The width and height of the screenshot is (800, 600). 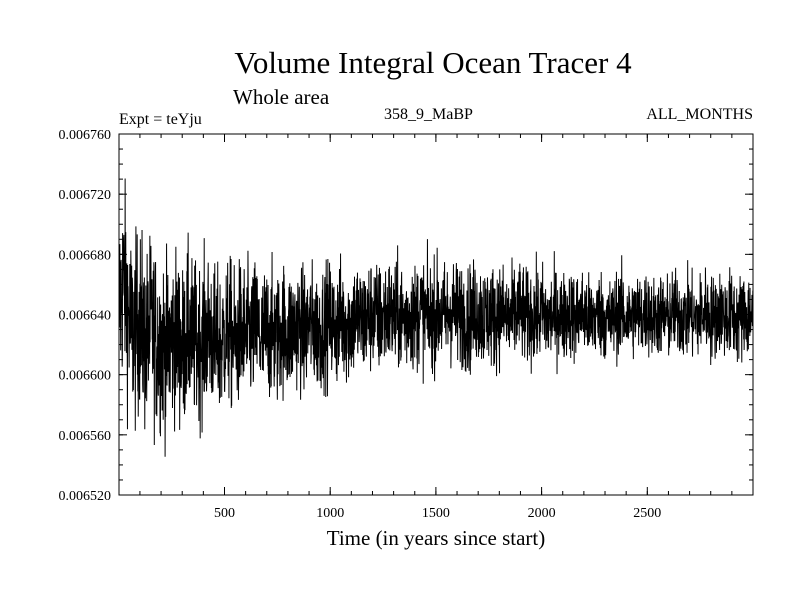 I want to click on y-tick-label: 0.006520, so click(x=85, y=496).